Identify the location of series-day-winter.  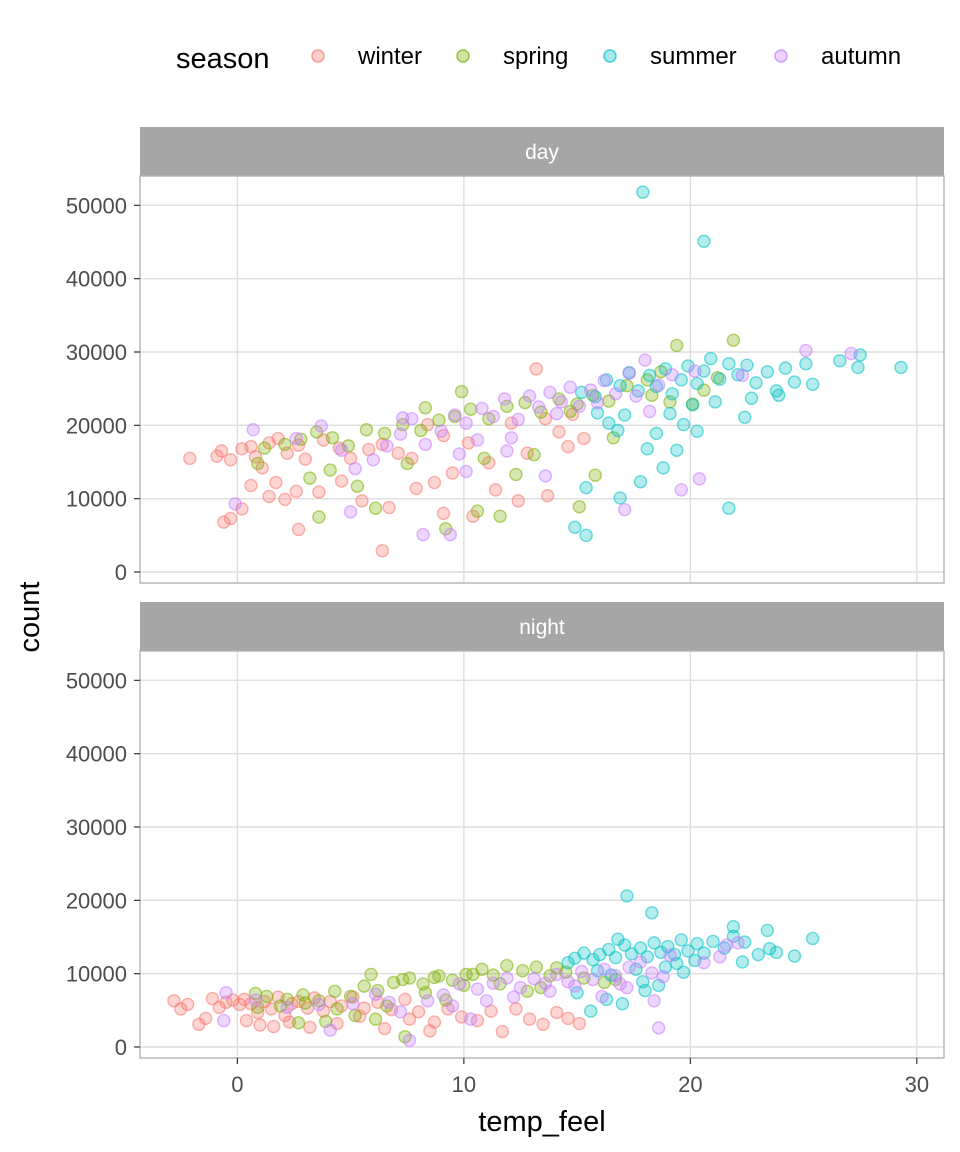
(387, 460).